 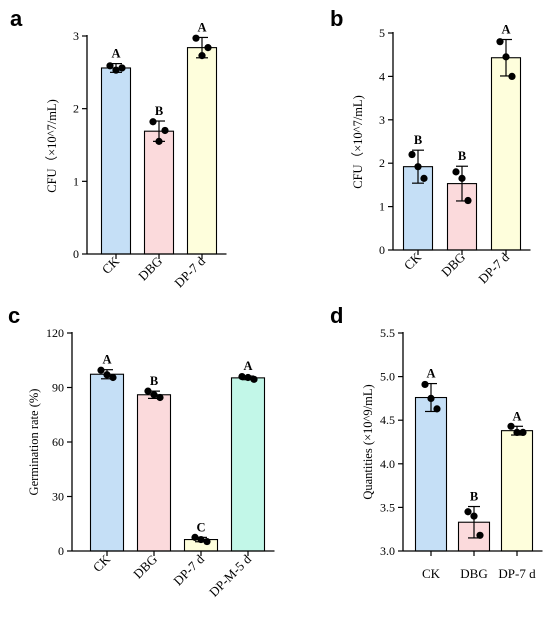 I want to click on y-tick-label: 3.5, so click(x=387, y=507).